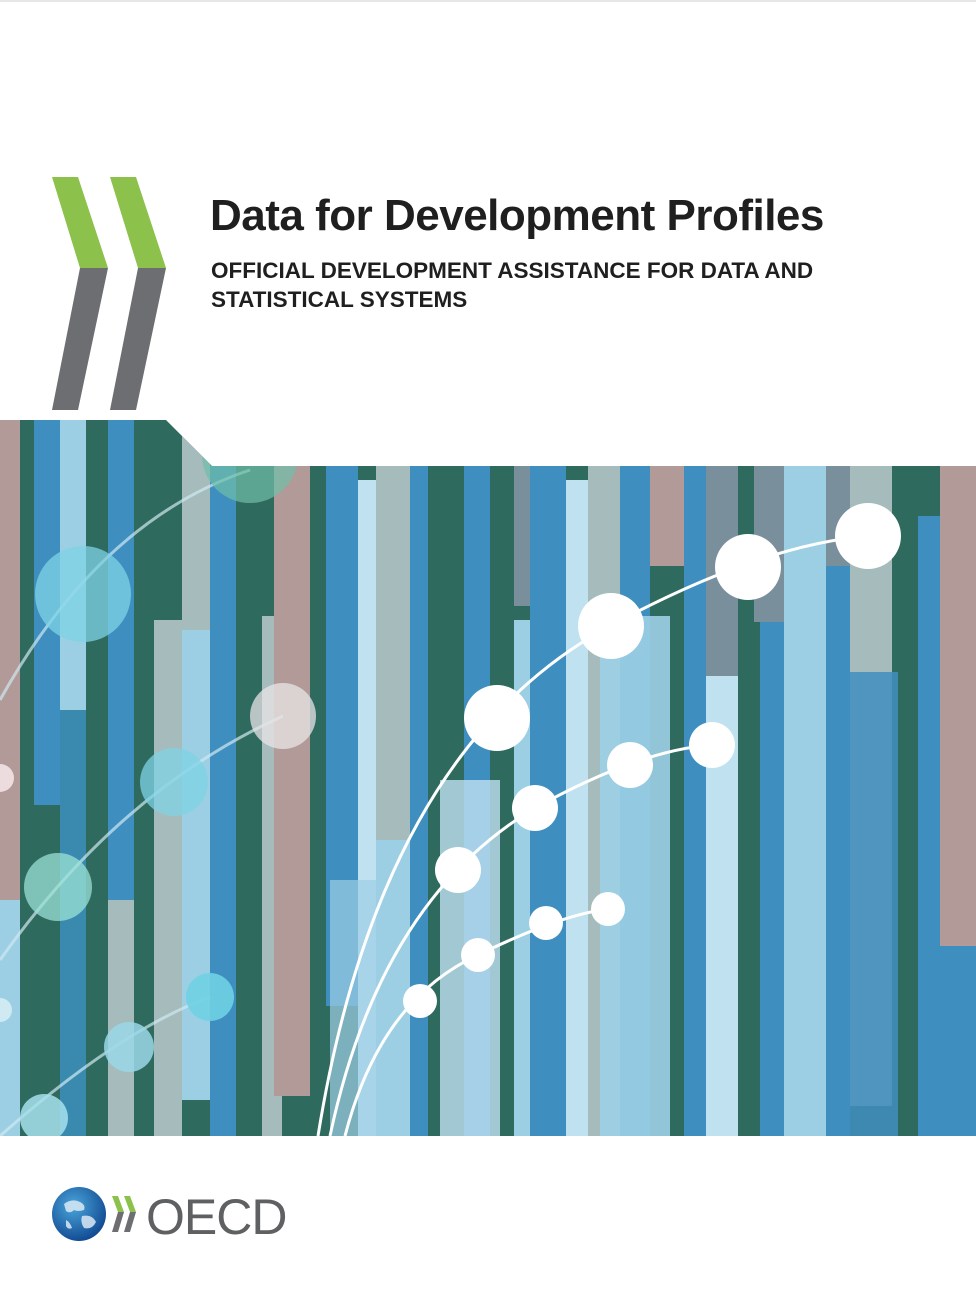 The image size is (976, 1300). I want to click on globe-icon, so click(79, 1214).